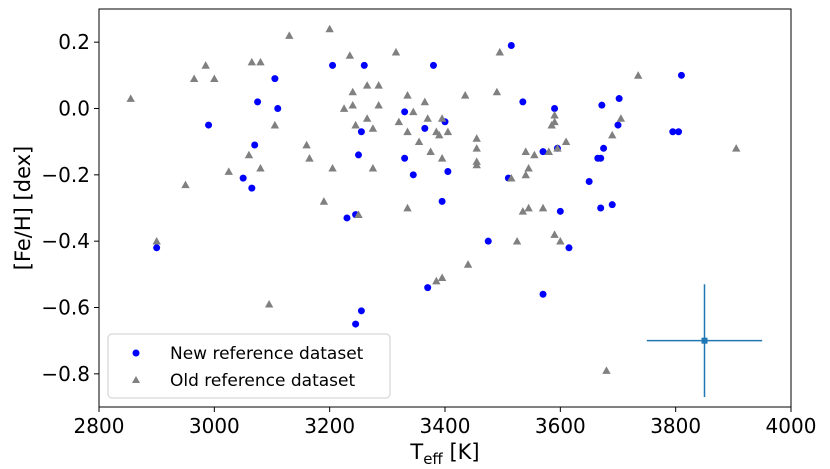  Describe the element at coordinates (433, 459) in the screenshot. I see `x-axis-label-subscript: eff` at that location.